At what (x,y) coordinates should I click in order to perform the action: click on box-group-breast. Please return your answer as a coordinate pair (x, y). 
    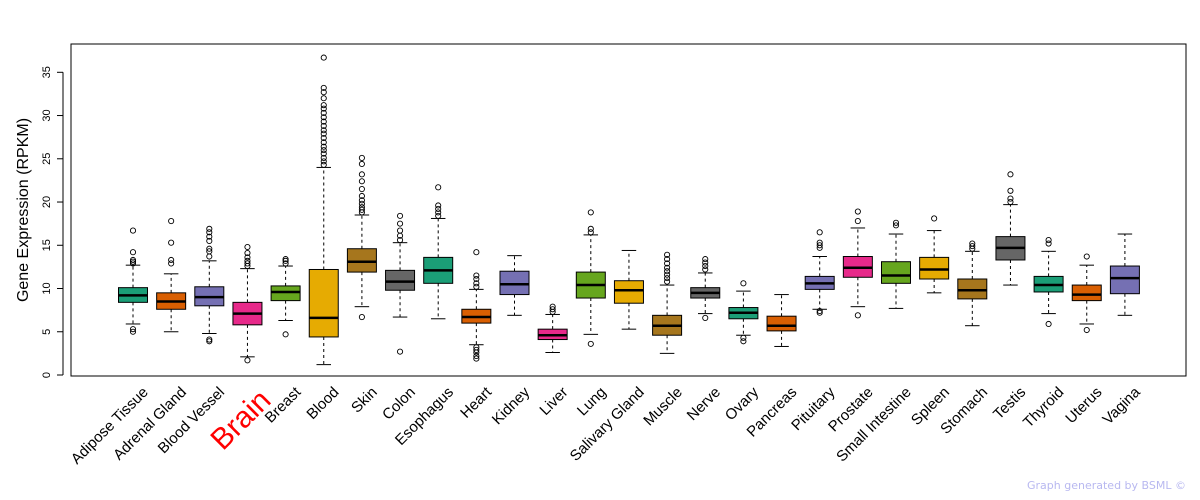
    Looking at the image, I should click on (285, 297).